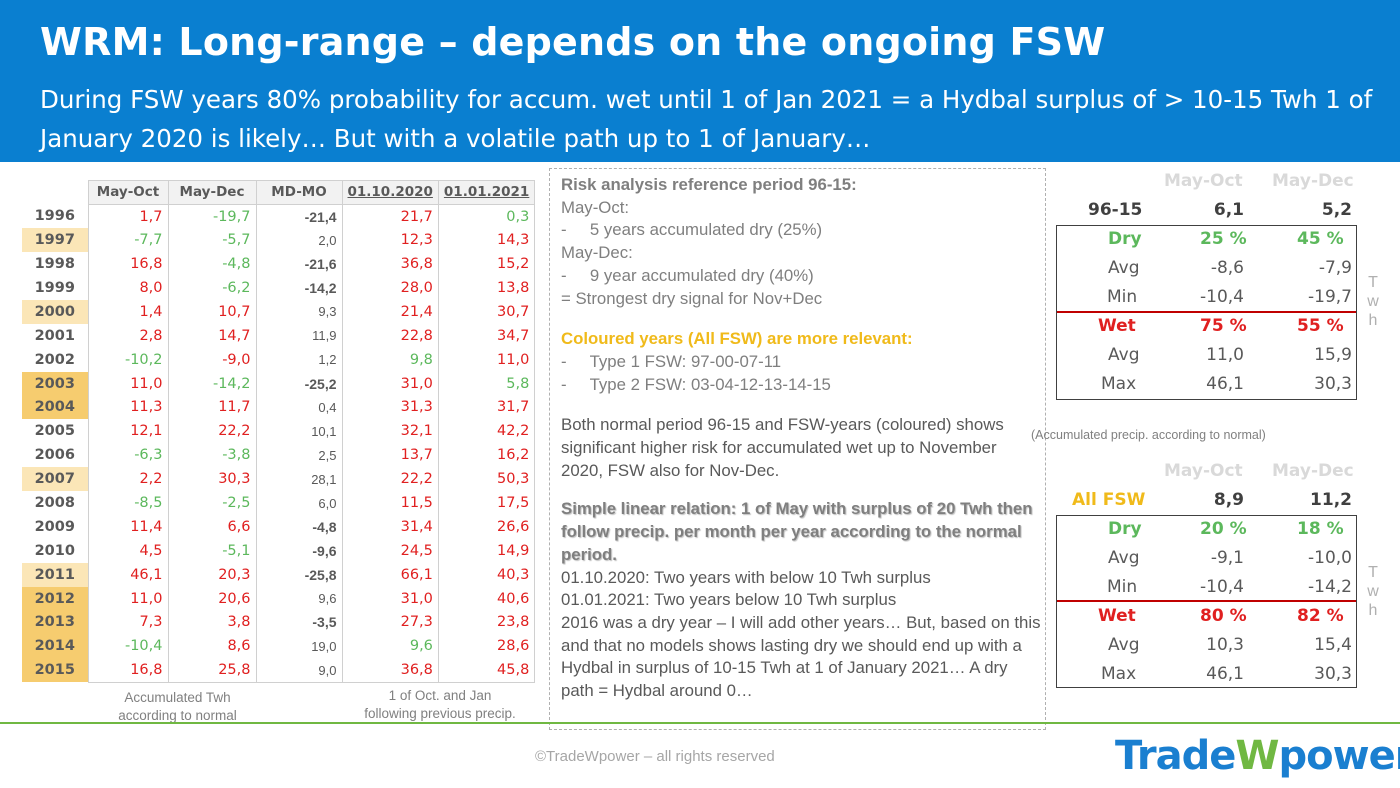 The image size is (1400, 788). I want to click on md-mo-cell: 0,4, so click(298, 407).